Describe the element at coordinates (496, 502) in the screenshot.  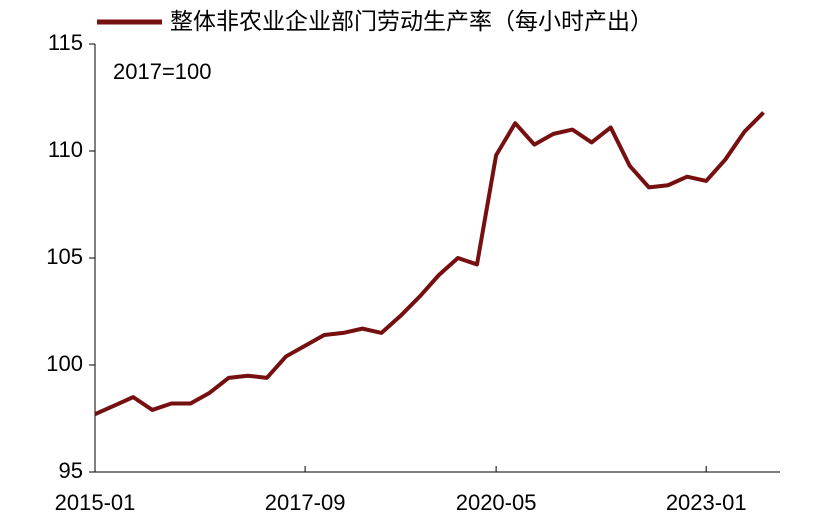
I see `x-tick-label: 2020-05` at that location.